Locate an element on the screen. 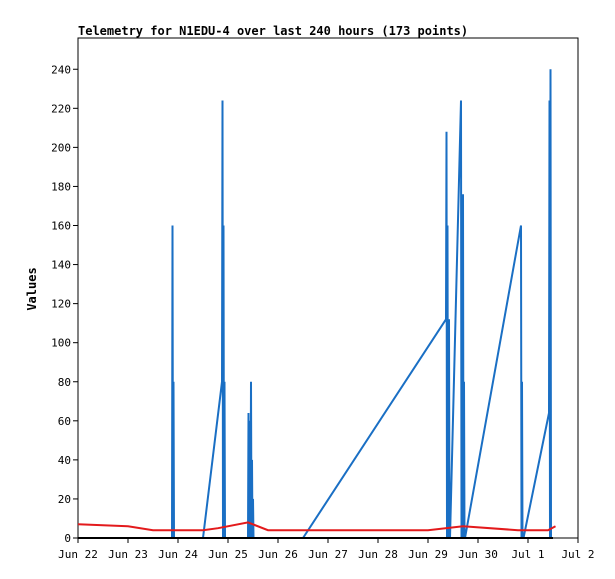  y-axis-label: Values is located at coordinates (32, 288).